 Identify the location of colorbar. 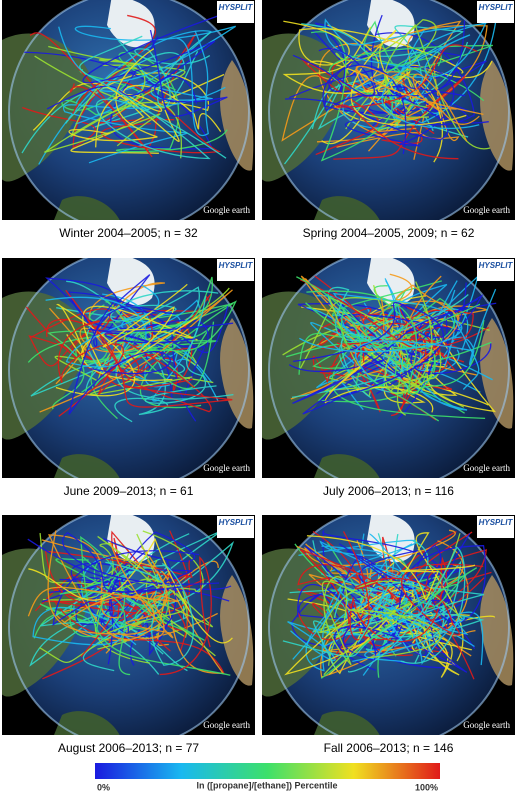
(267, 771).